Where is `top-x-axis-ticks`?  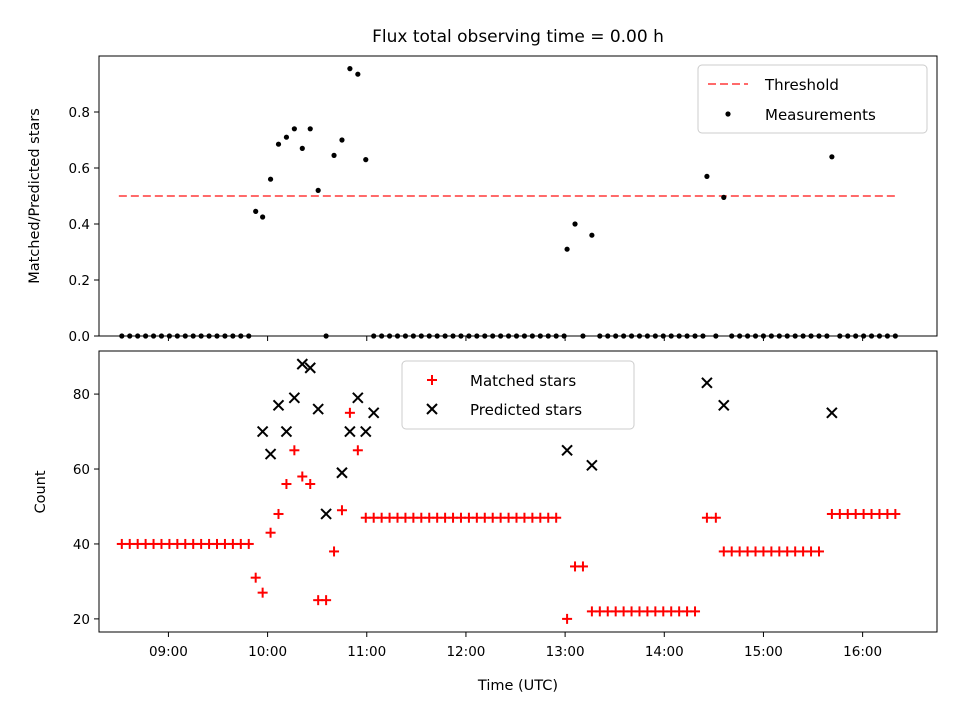
top-x-axis-ticks is located at coordinates (515, 338).